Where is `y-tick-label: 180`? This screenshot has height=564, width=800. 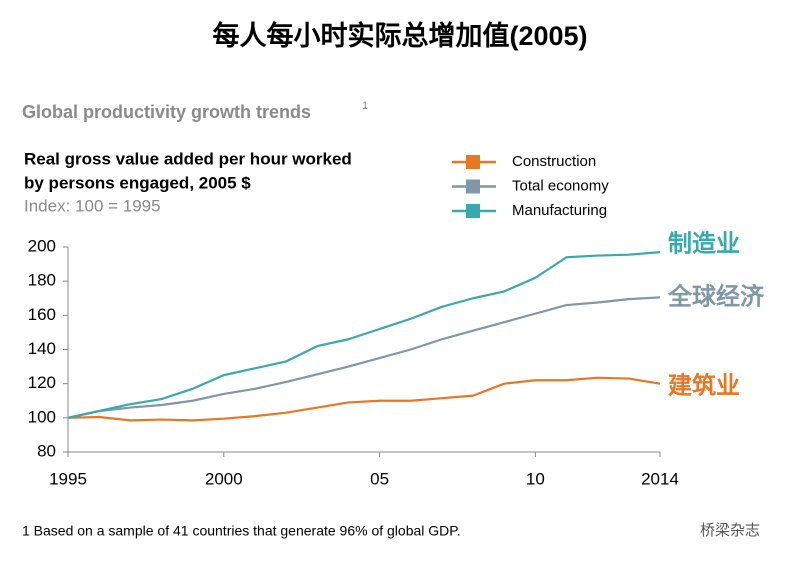 y-tick-label: 180 is located at coordinates (42, 280).